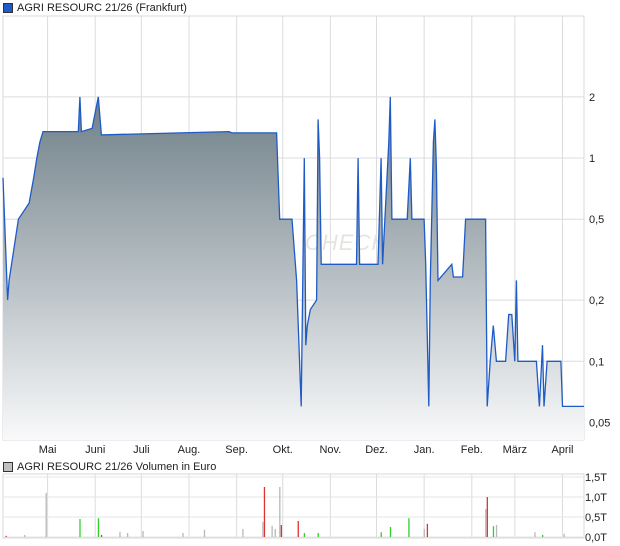  Describe the element at coordinates (596, 518) in the screenshot. I see `volume-y-tick-label: 0,5T` at that location.